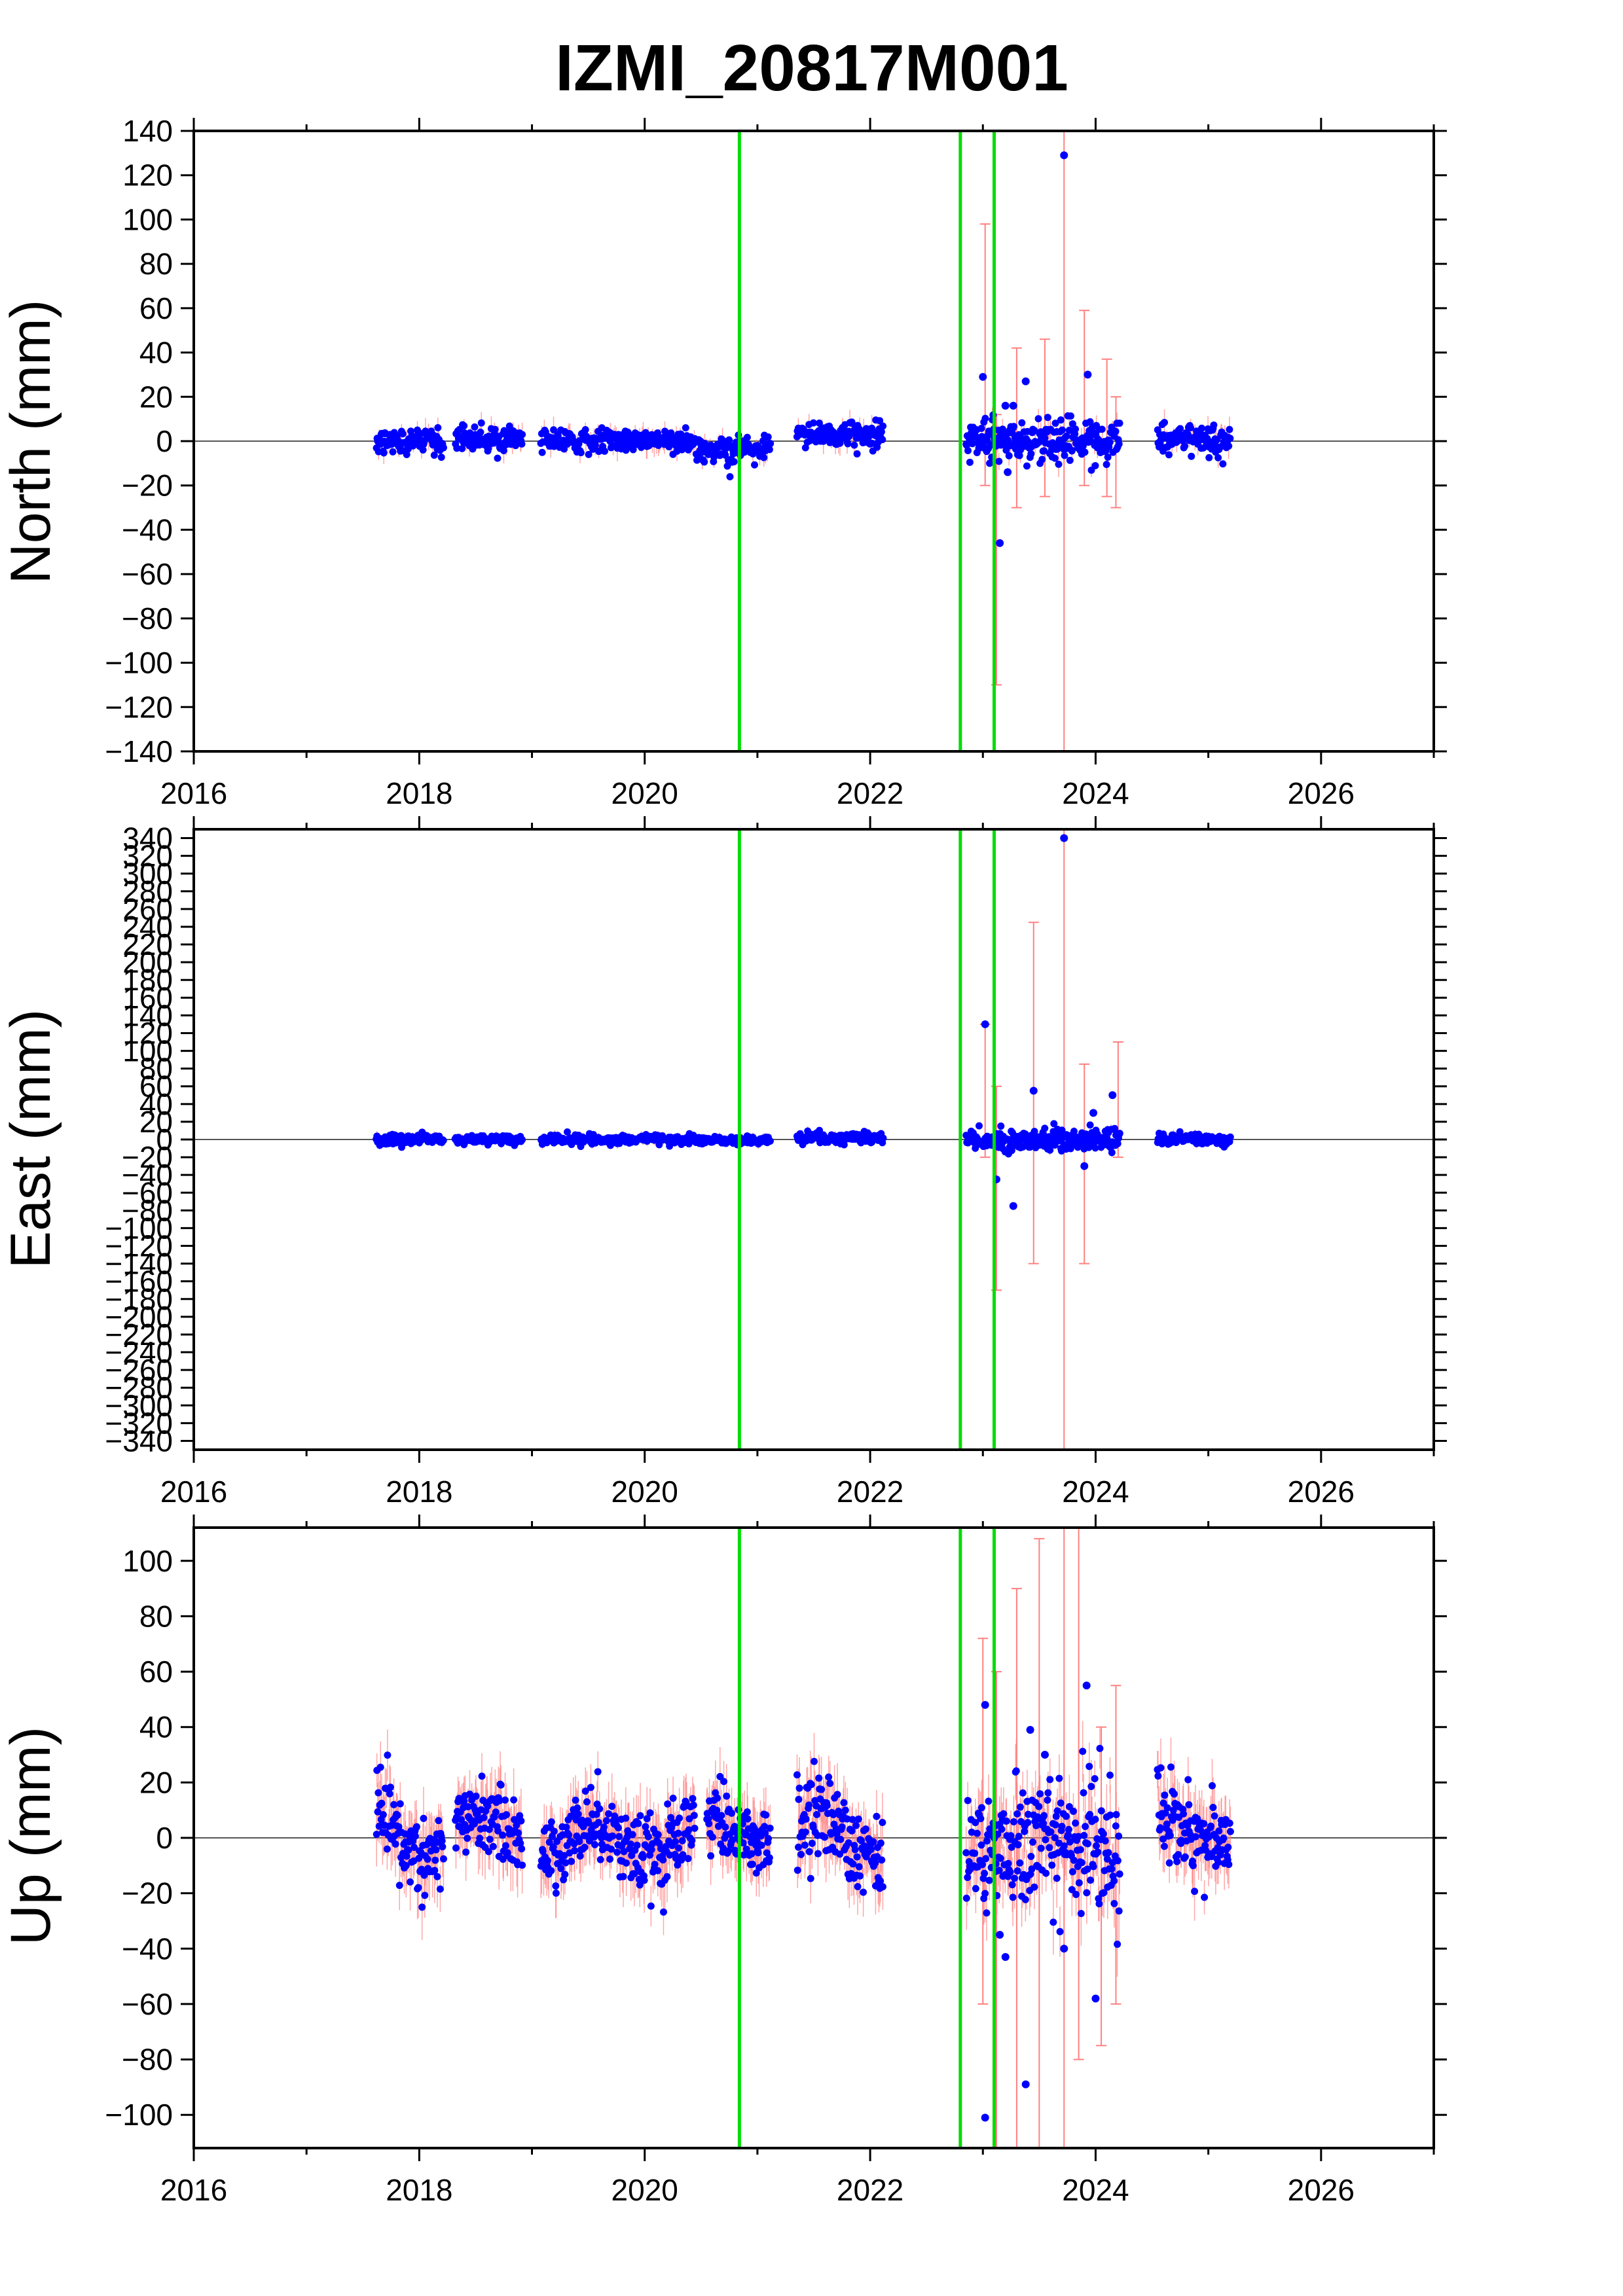  What do you see at coordinates (147, 856) in the screenshot?
I see `east-y-tick-label: 320` at bounding box center [147, 856].